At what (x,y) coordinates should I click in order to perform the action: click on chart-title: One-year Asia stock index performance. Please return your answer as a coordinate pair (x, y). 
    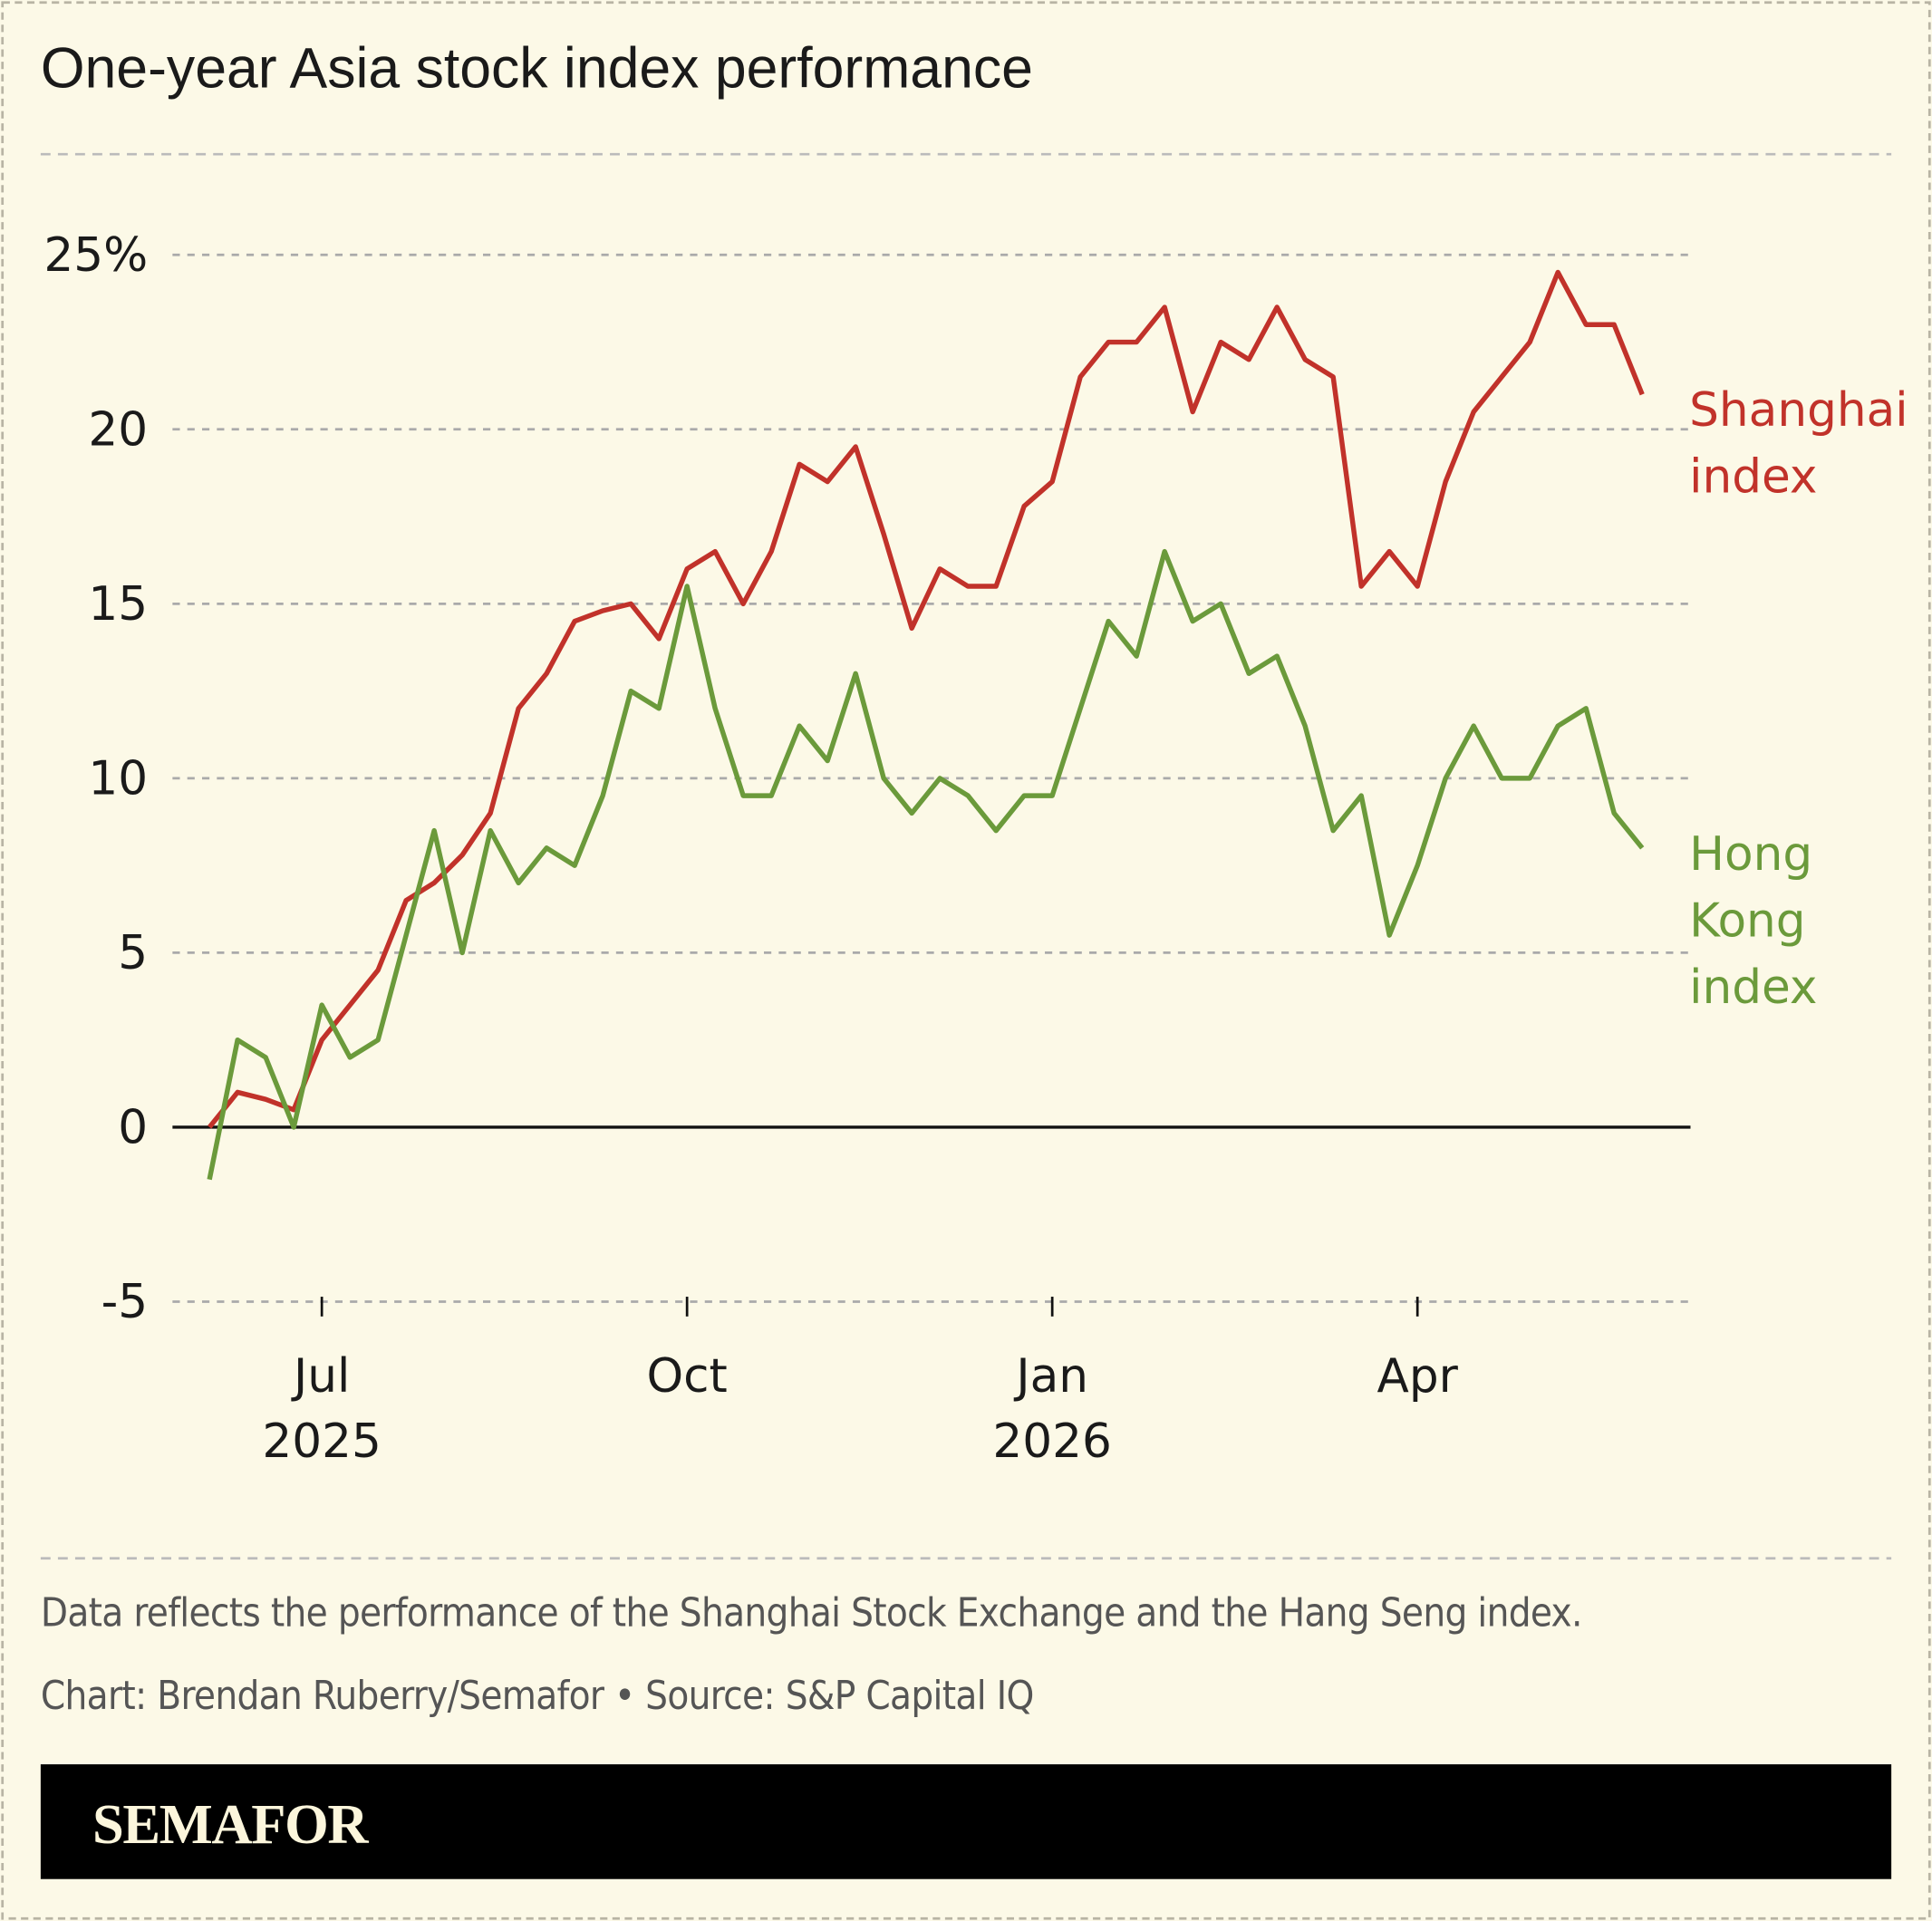
    Looking at the image, I should click on (537, 68).